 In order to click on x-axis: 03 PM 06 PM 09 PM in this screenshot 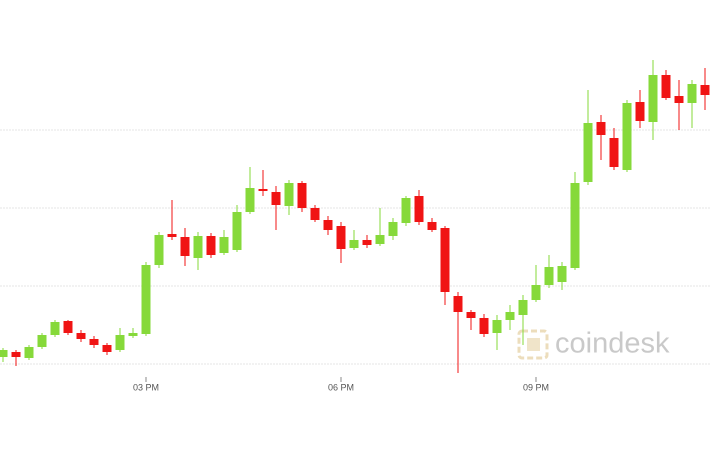, I will do `click(341, 384)`.